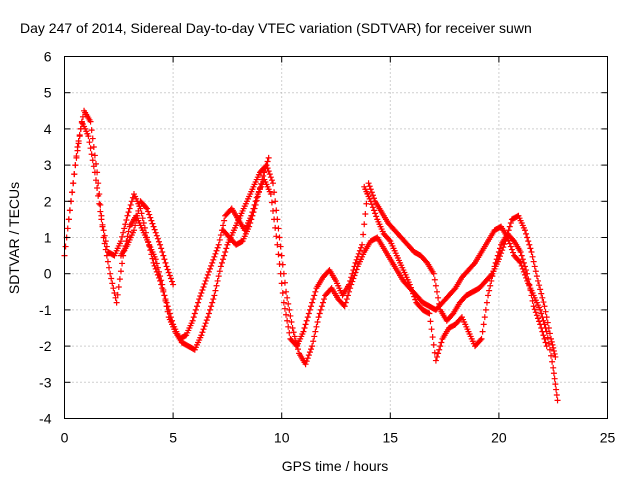 The image size is (640, 480). Describe the element at coordinates (282, 438) in the screenshot. I see `x-tick-label: 10` at that location.